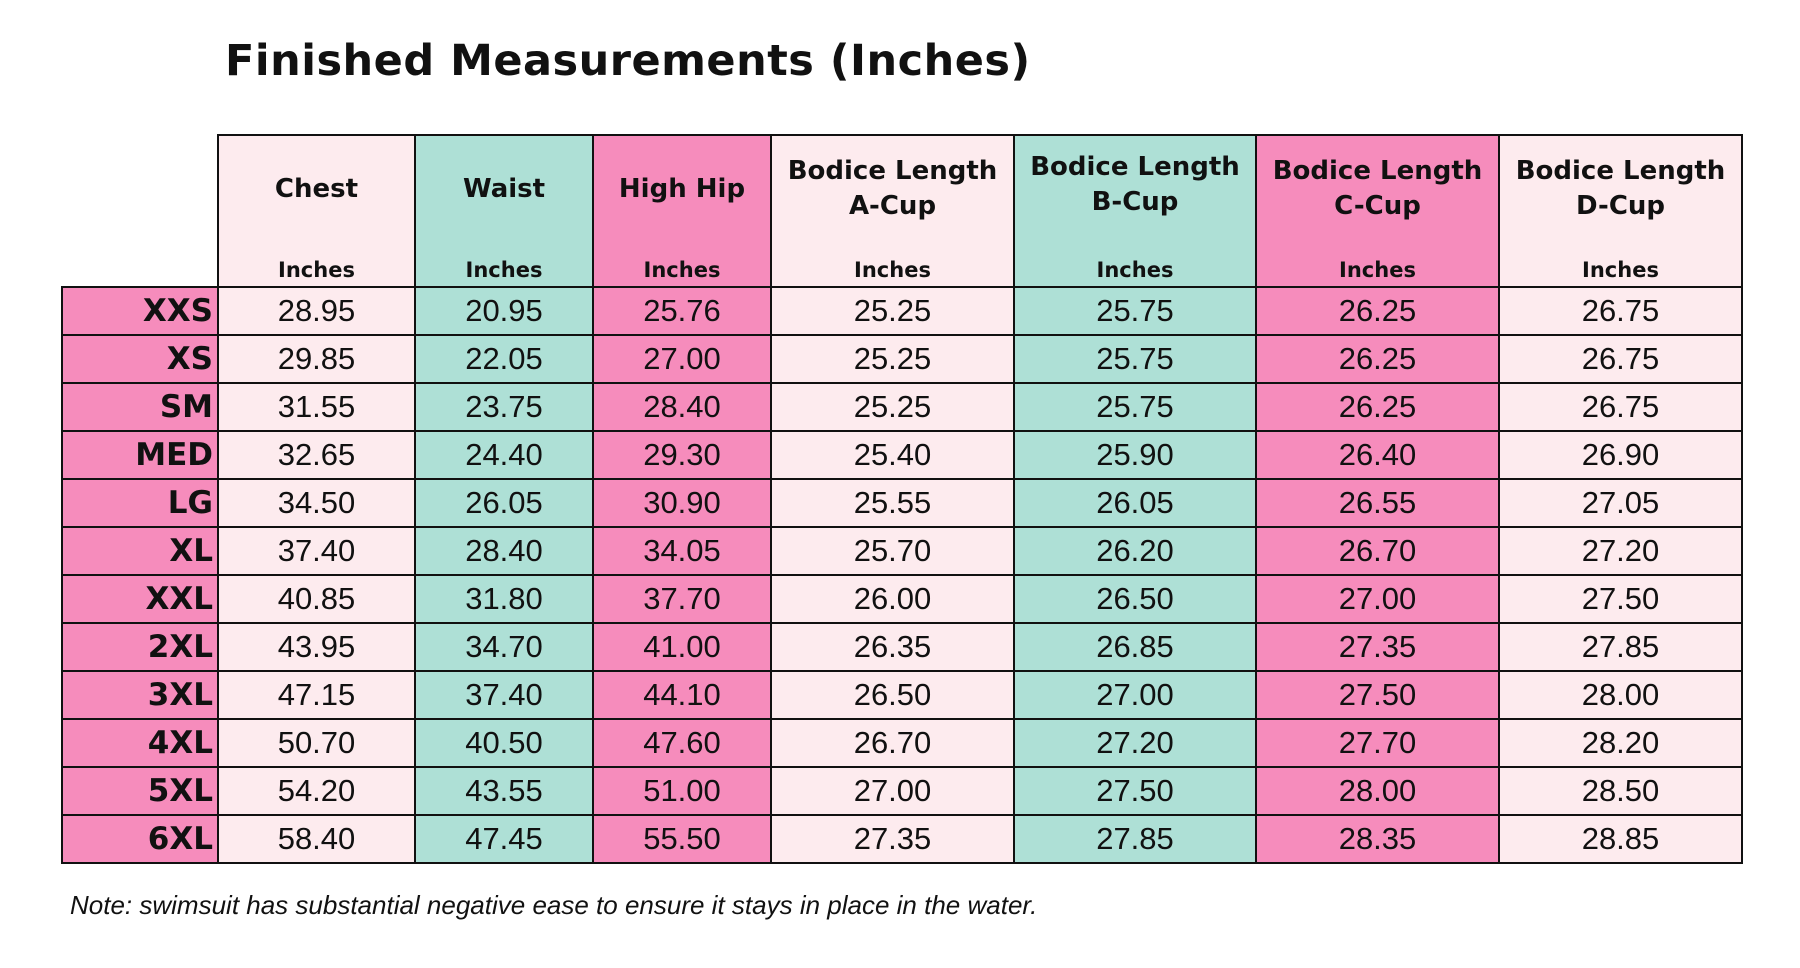 This screenshot has width=1800, height=968. I want to click on table-row: MED 32.65 24.40 29.30 25.40 25.90 26.40 26.90, so click(902, 455).